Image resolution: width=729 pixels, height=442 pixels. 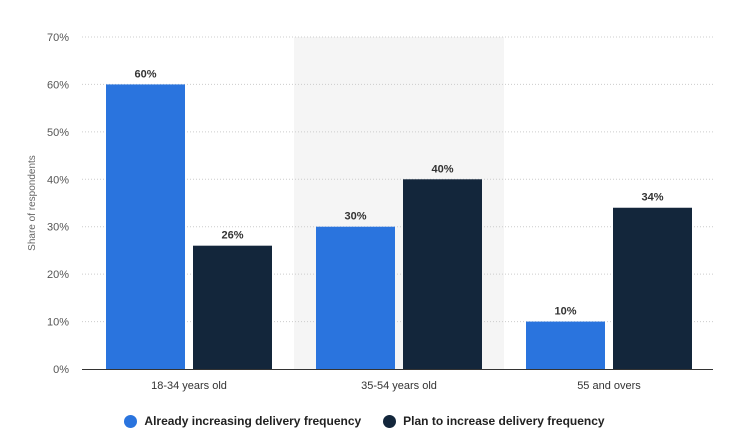 What do you see at coordinates (609, 386) in the screenshot?
I see `x-category-label: 55 and overs` at bounding box center [609, 386].